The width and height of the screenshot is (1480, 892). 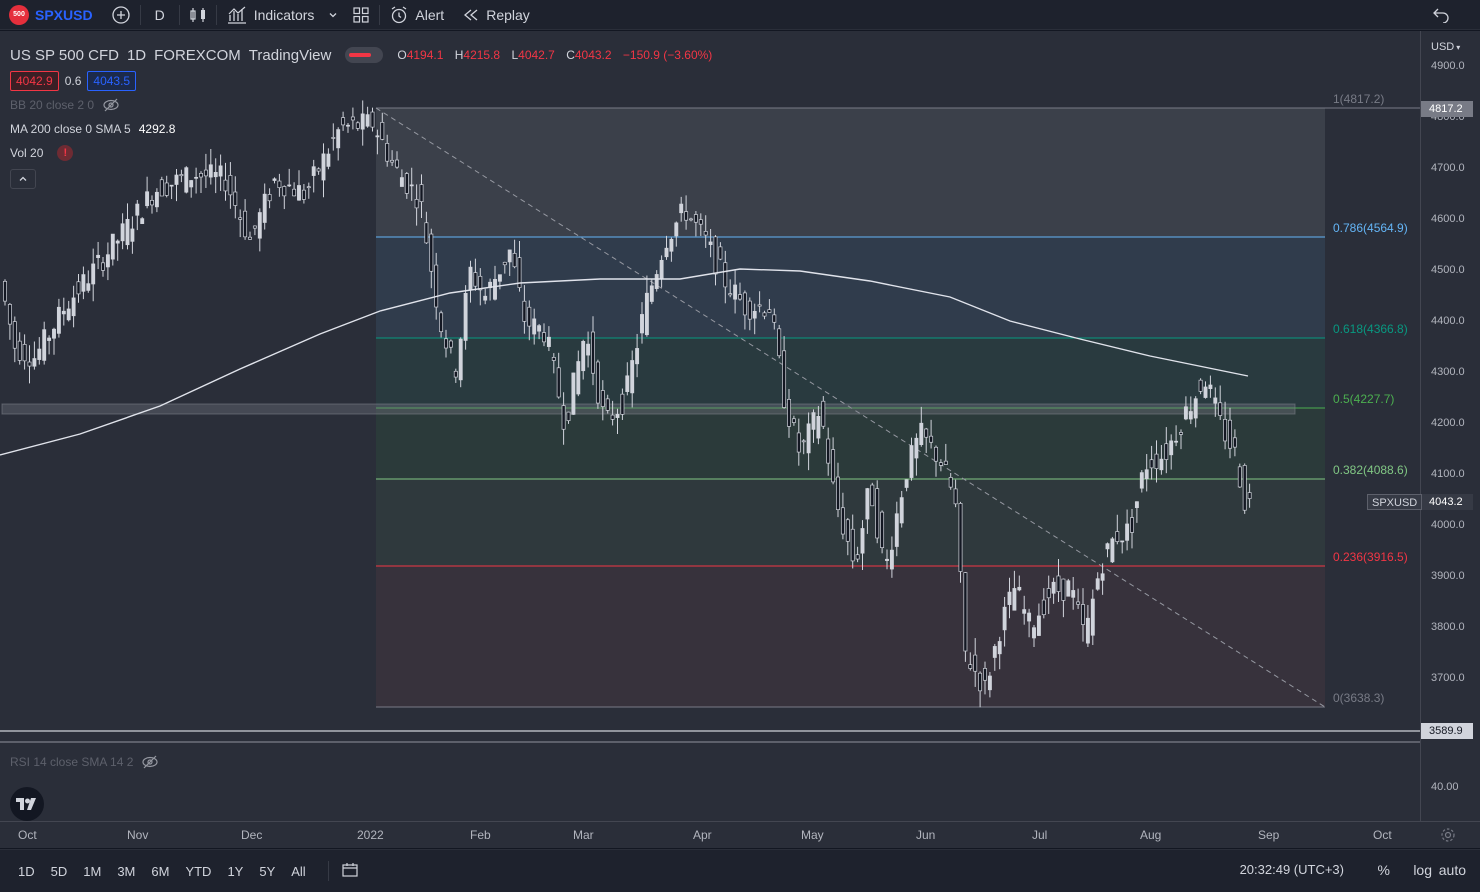 What do you see at coordinates (92, 871) in the screenshot?
I see `range-button-1m: 1M` at bounding box center [92, 871].